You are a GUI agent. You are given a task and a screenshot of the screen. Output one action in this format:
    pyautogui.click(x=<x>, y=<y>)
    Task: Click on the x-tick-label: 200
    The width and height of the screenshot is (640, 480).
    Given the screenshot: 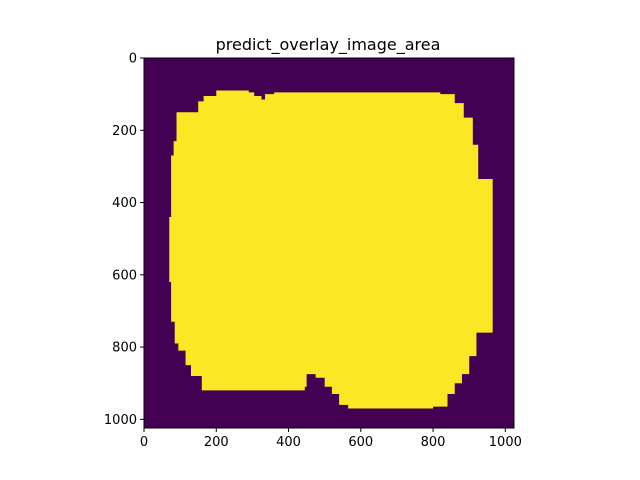 What is the action you would take?
    pyautogui.click(x=216, y=442)
    